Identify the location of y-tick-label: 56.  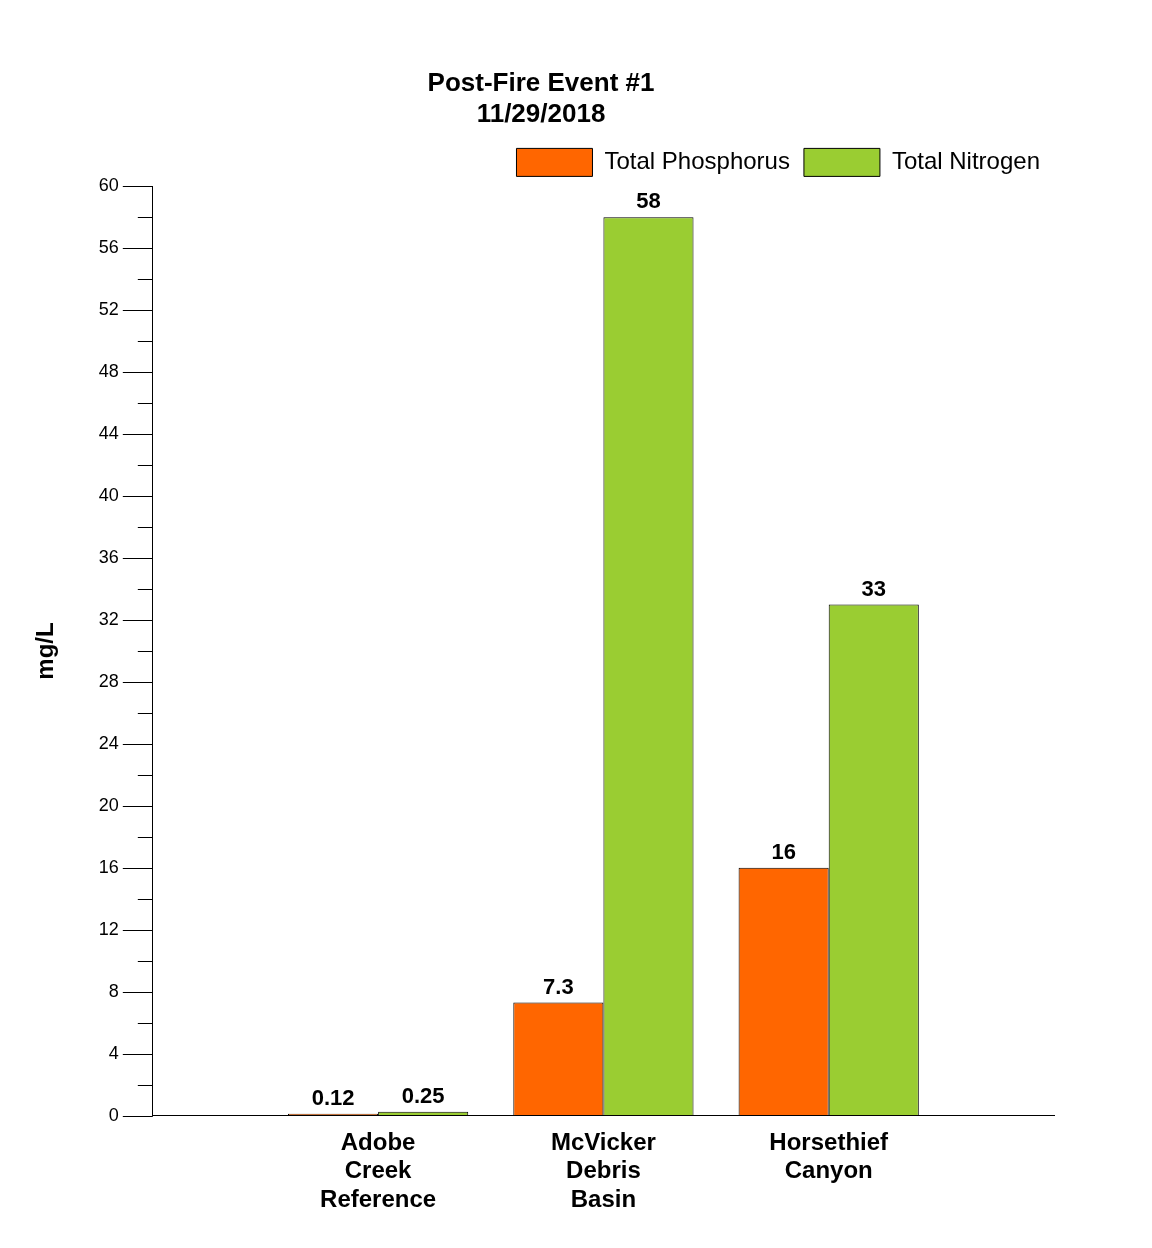
(108, 247).